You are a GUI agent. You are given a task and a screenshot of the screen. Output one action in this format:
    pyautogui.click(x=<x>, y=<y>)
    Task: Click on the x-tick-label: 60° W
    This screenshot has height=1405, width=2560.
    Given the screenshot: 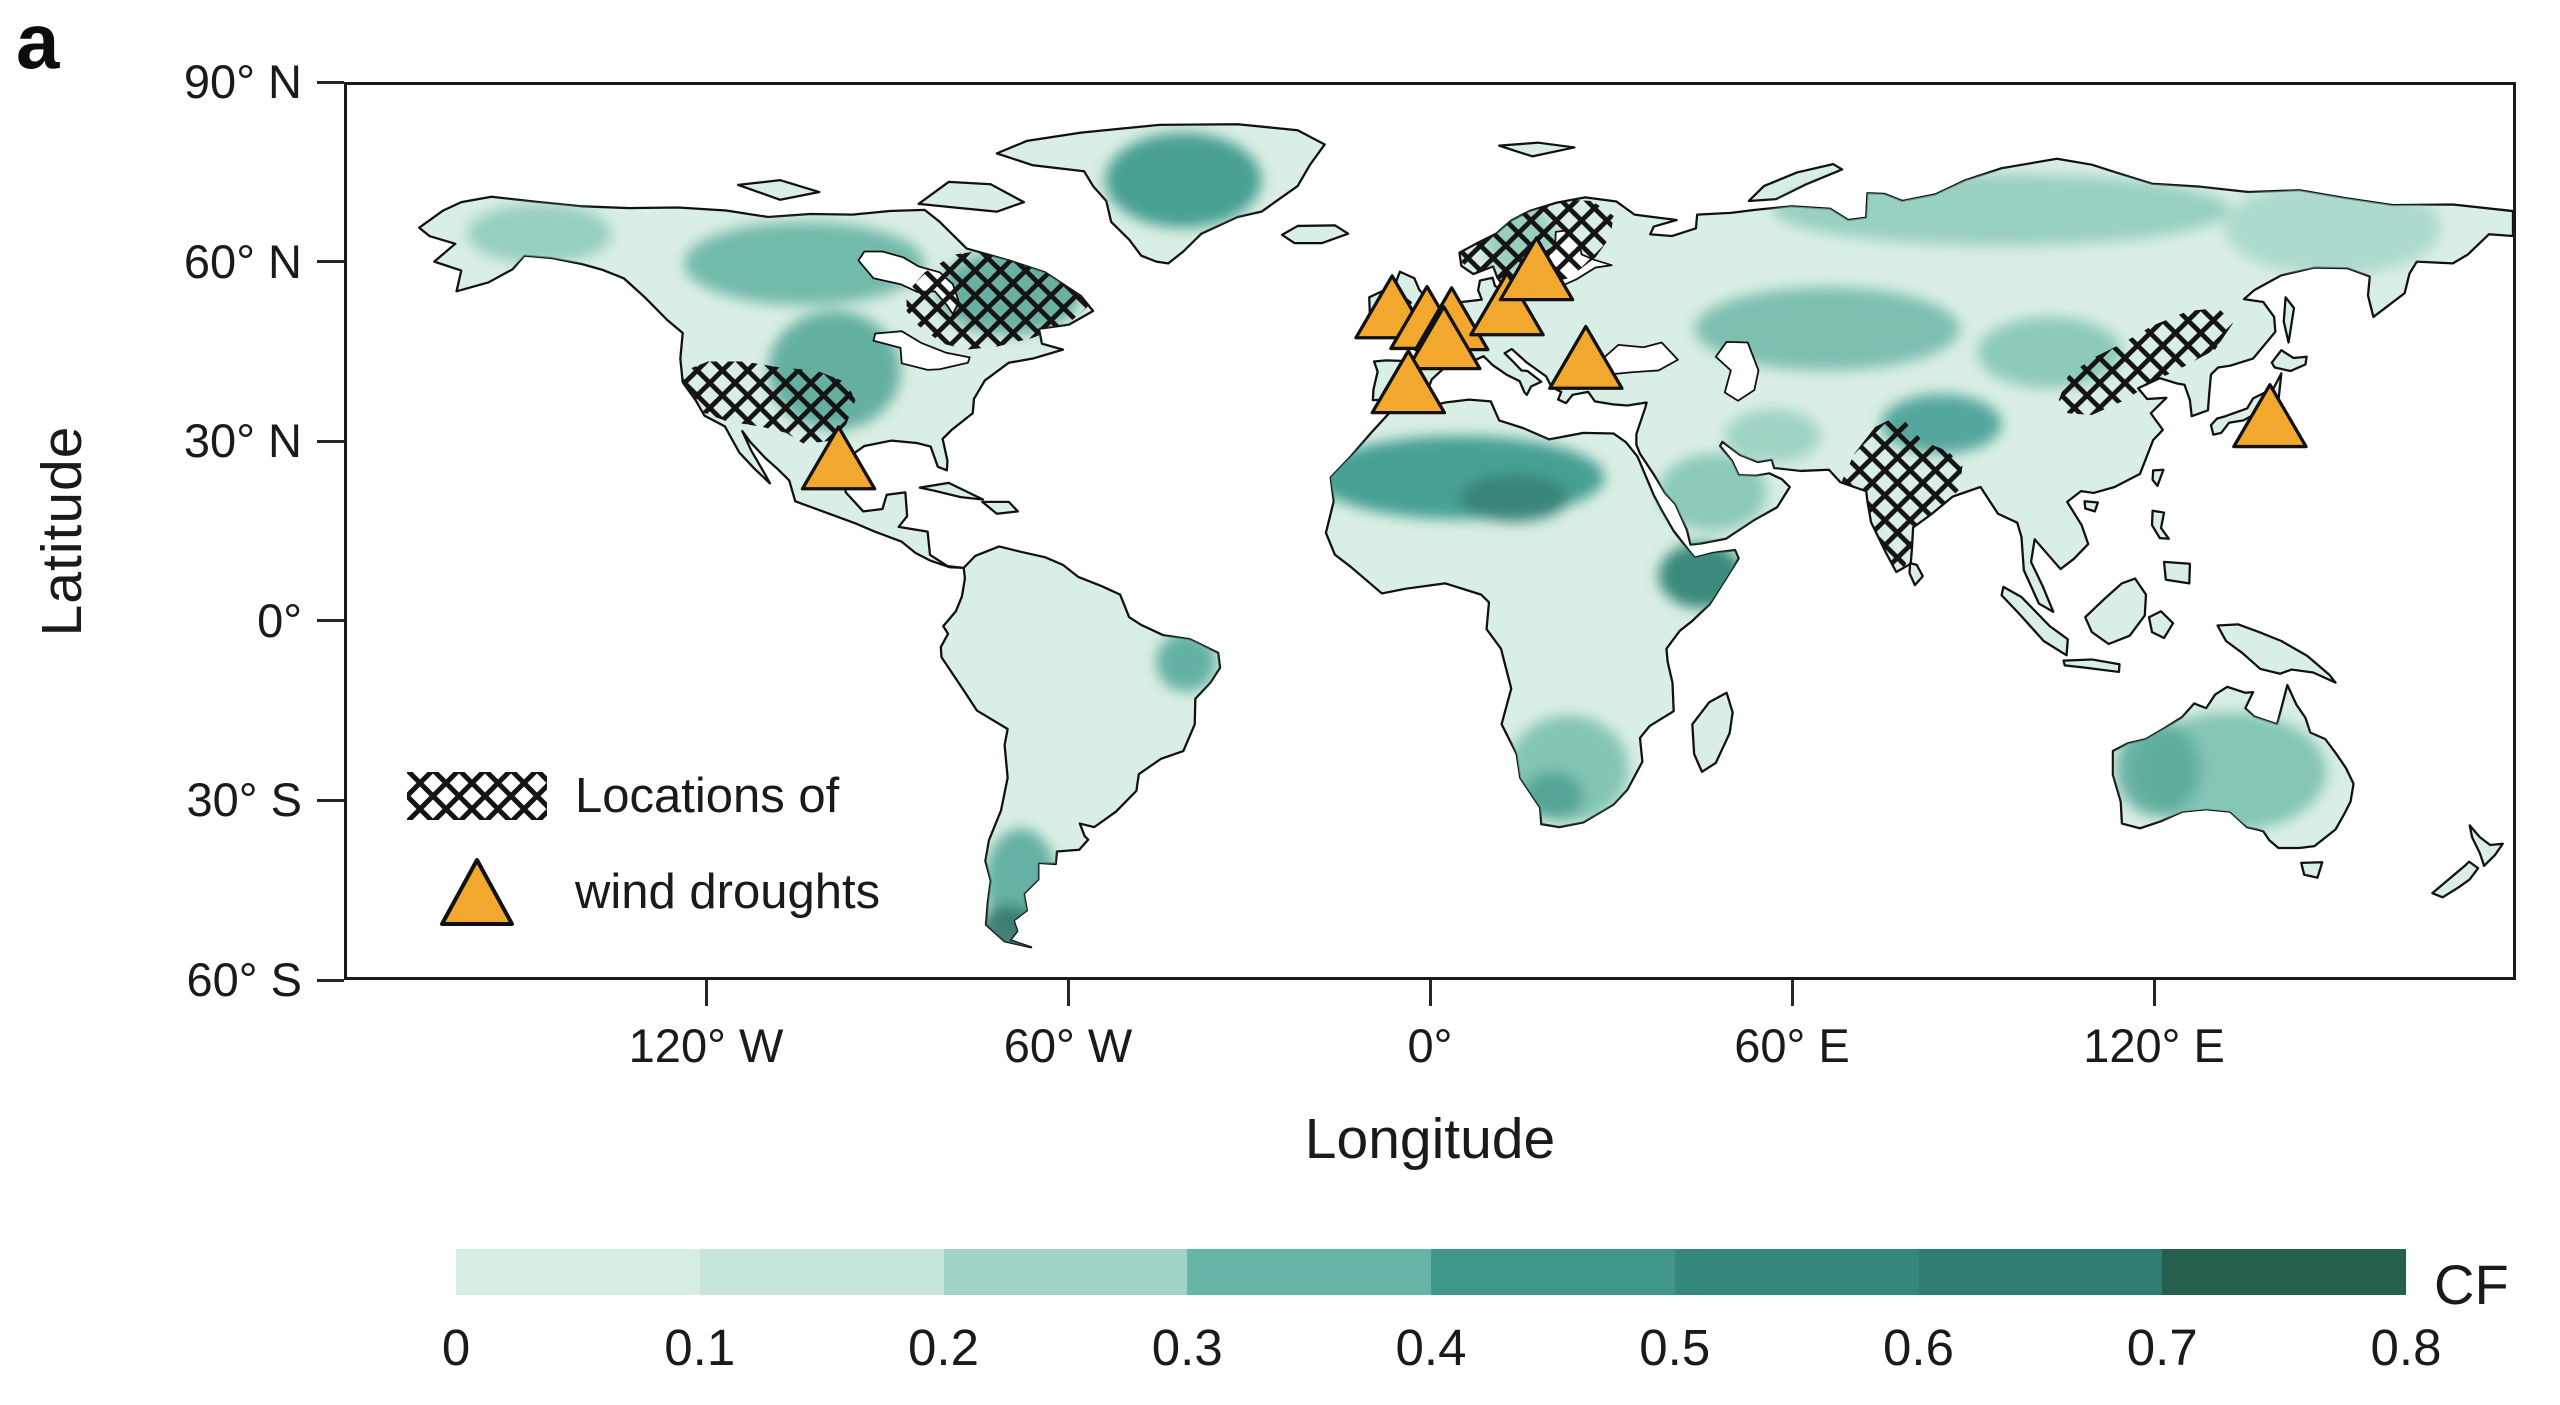 What is the action you would take?
    pyautogui.click(x=1068, y=1045)
    